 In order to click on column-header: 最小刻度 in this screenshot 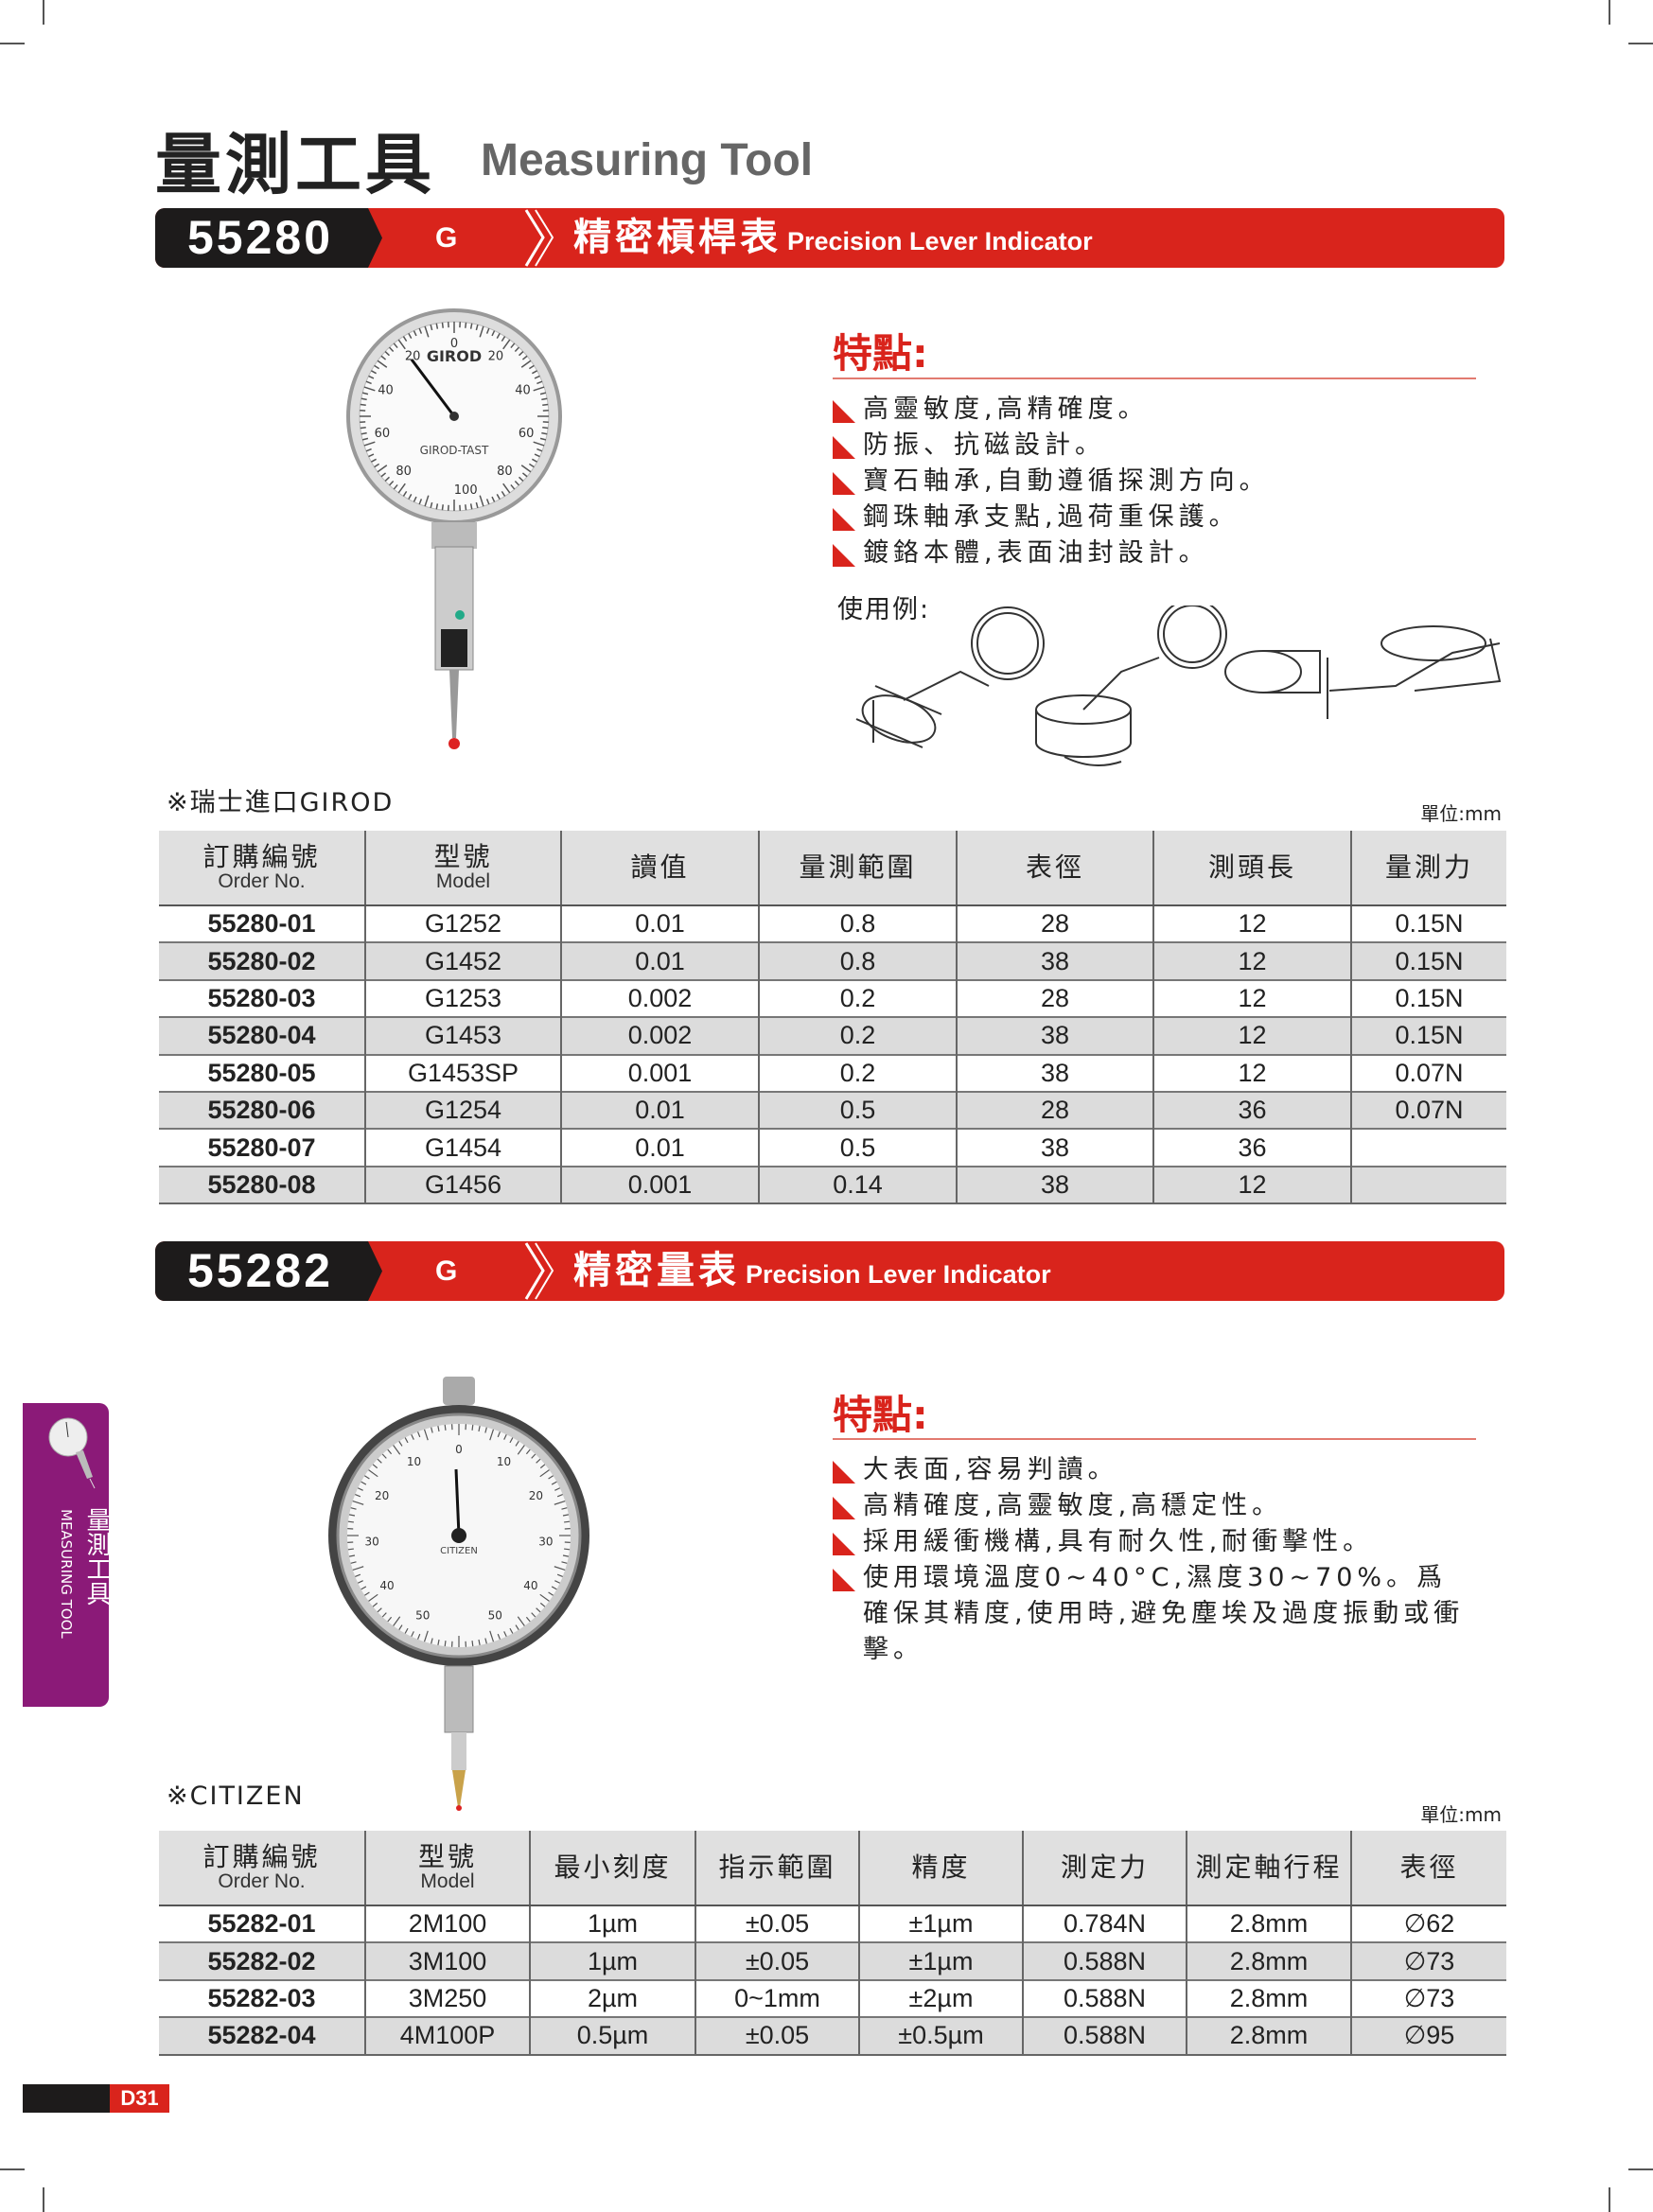, I will do `click(612, 1869)`.